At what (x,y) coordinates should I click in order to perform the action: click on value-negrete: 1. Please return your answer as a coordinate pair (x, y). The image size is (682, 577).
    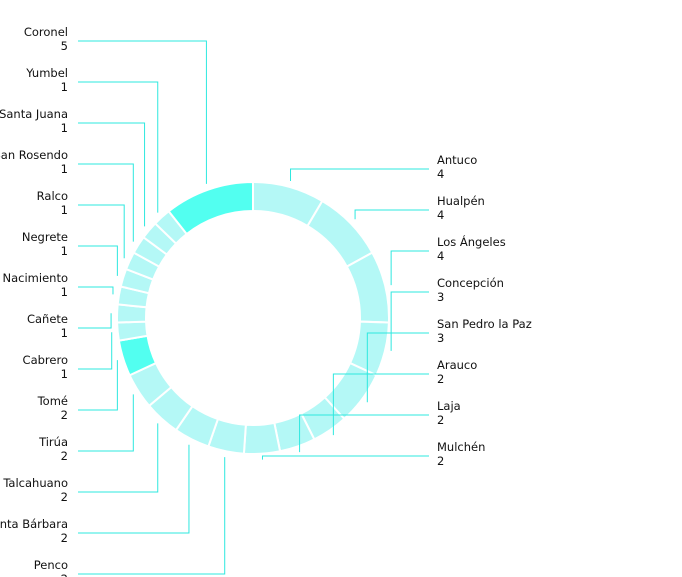
    Looking at the image, I should click on (64, 251).